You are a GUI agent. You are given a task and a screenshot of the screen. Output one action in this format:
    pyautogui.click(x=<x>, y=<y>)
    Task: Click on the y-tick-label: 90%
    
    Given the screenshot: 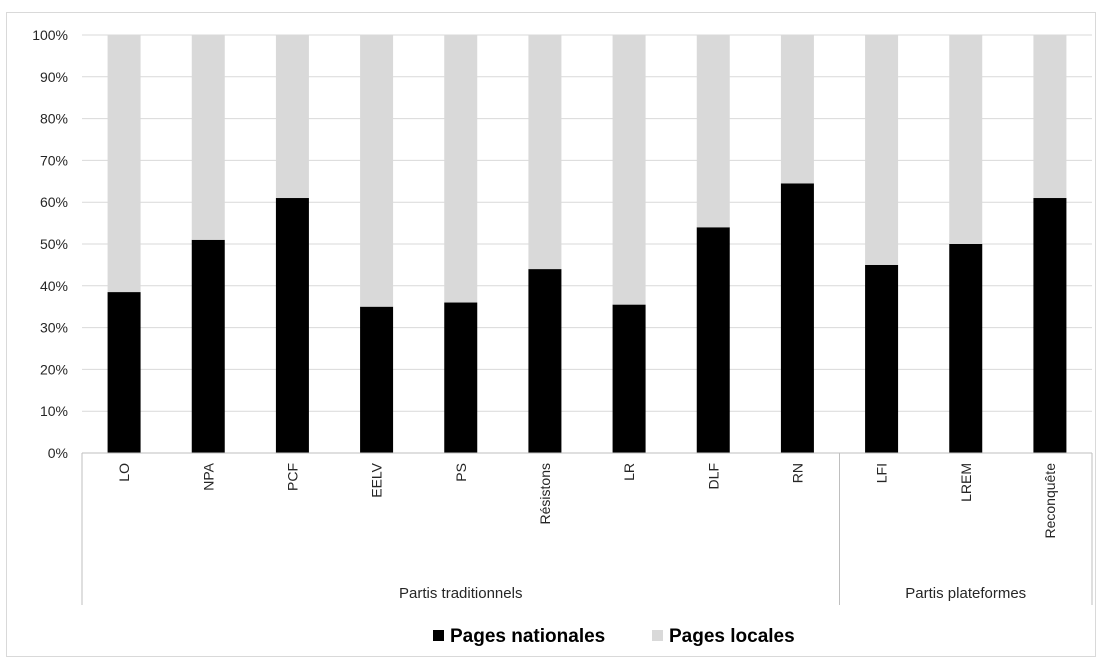 What is the action you would take?
    pyautogui.click(x=54, y=77)
    